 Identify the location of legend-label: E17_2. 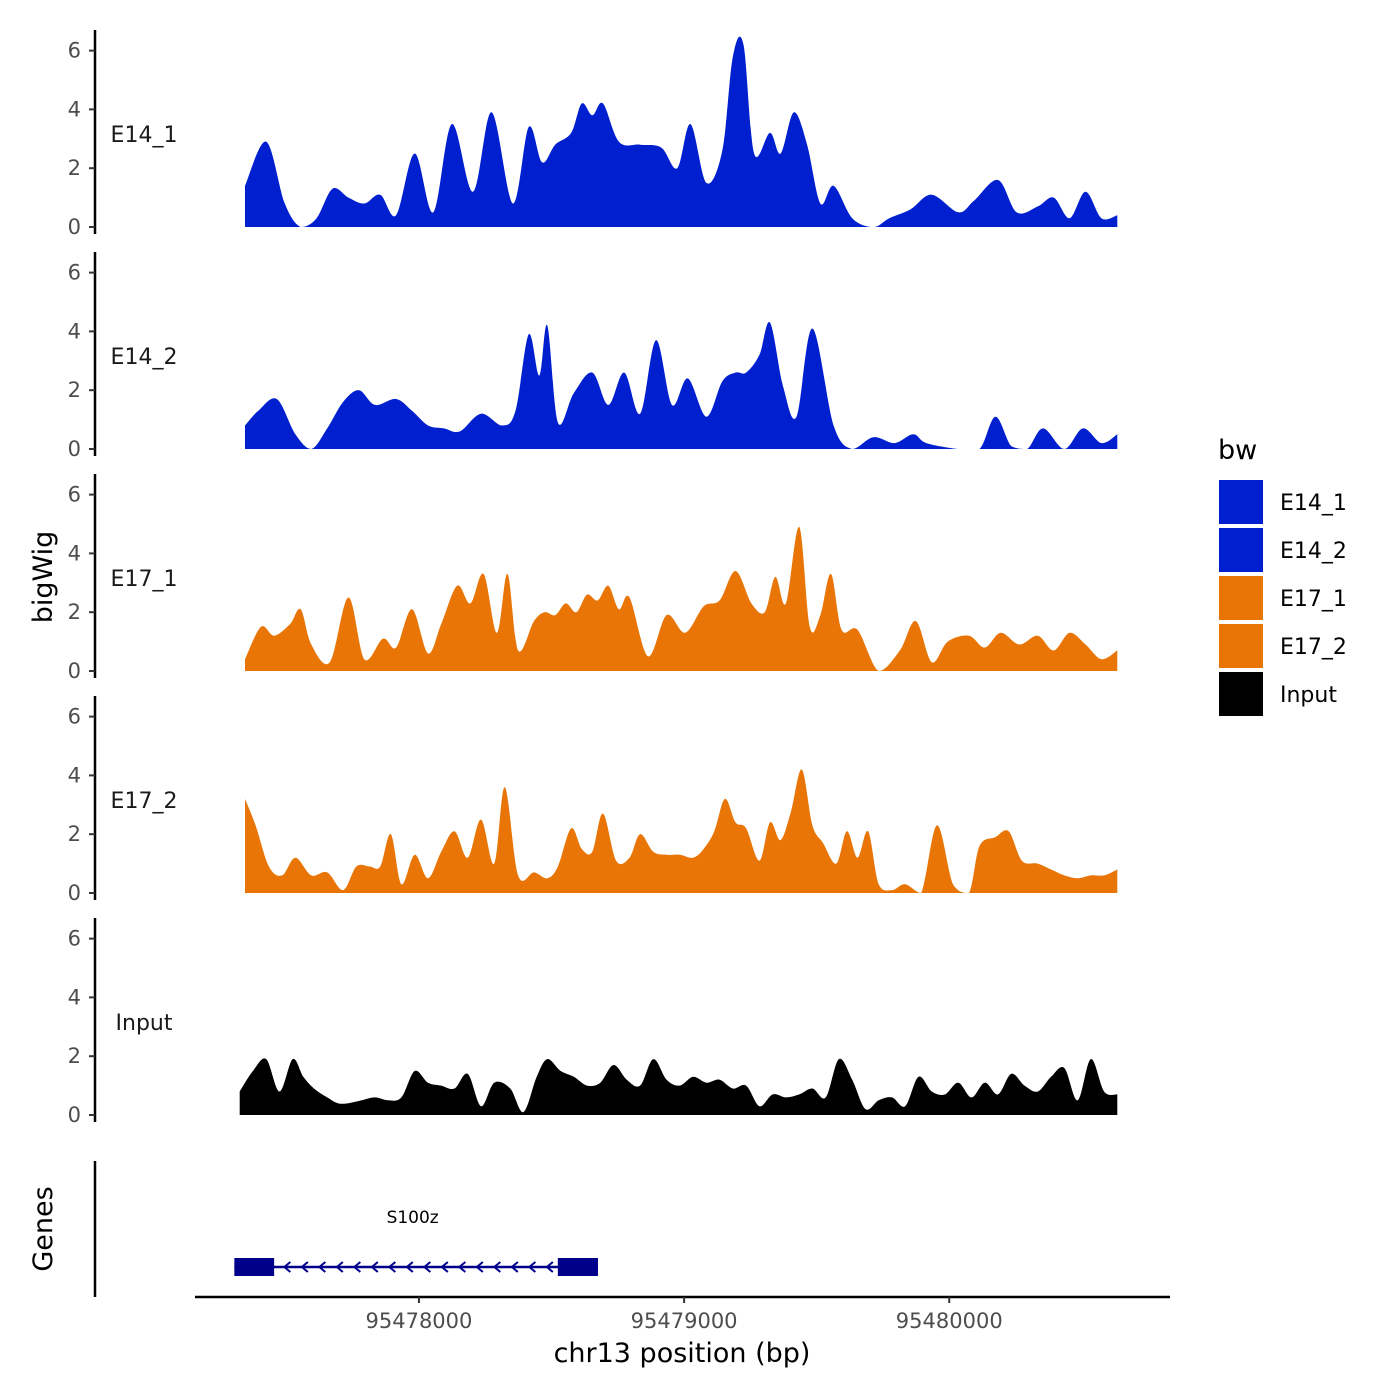
(1313, 647).